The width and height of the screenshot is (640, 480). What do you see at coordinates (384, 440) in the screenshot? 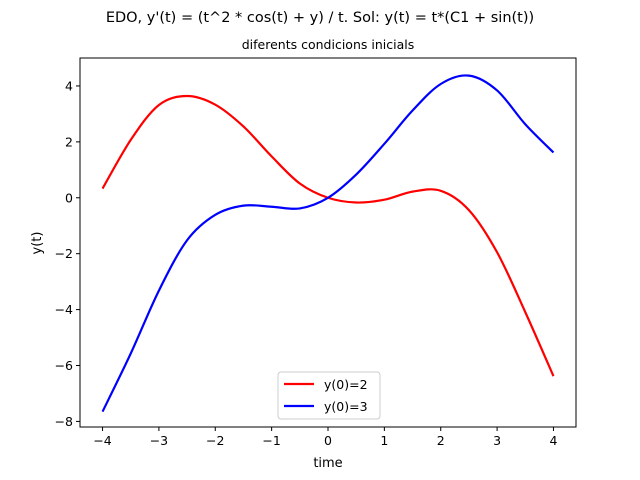
I see `x-tick-label: 1` at bounding box center [384, 440].